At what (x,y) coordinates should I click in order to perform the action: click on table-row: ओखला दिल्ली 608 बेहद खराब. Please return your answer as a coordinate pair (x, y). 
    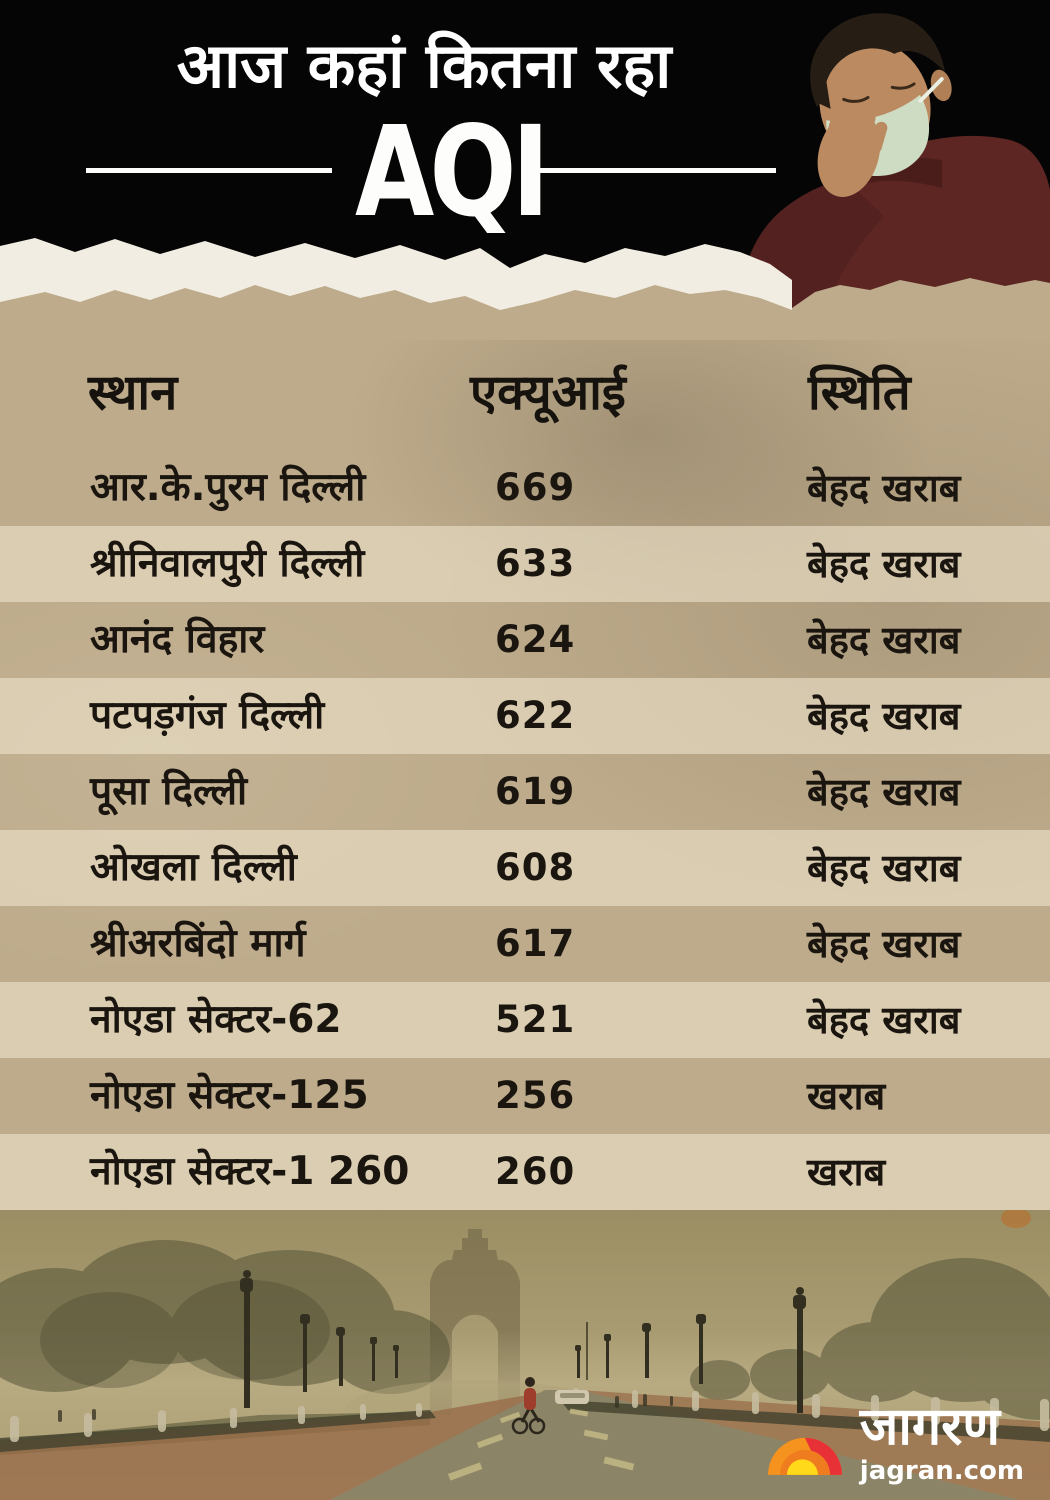
    Looking at the image, I should click on (525, 868).